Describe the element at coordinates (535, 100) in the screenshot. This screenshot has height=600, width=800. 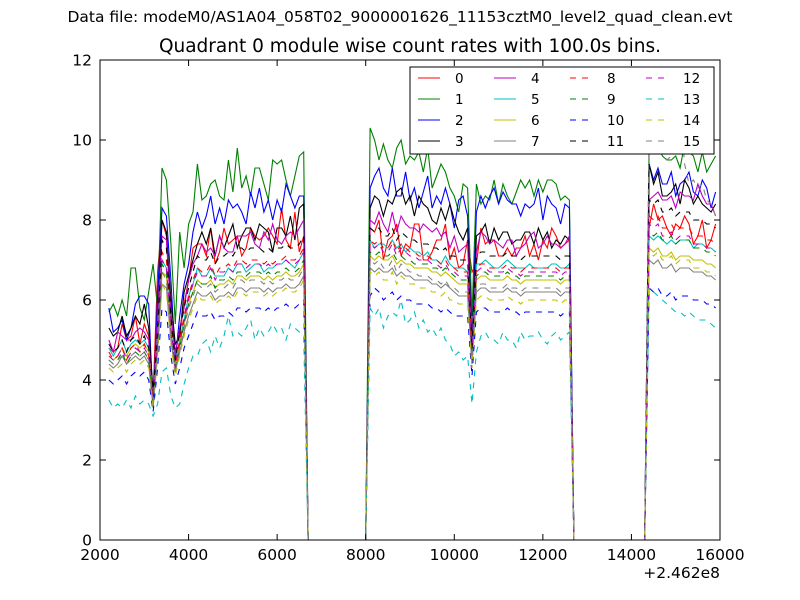
I see `legend-label: 5` at that location.